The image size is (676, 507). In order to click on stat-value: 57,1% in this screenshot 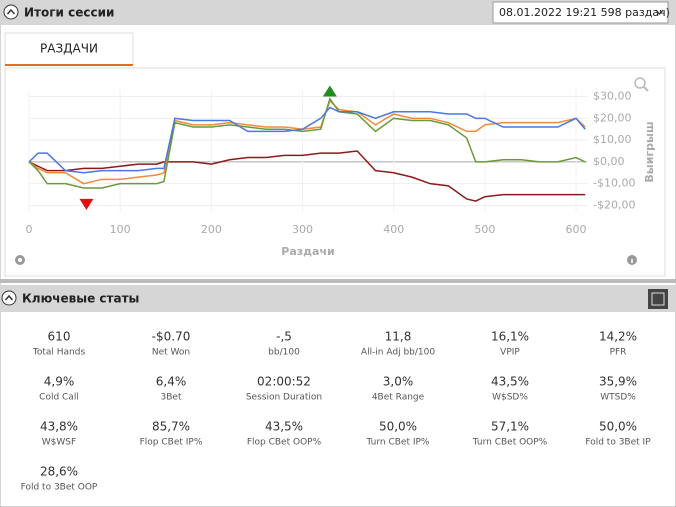, I will do `click(510, 427)`.